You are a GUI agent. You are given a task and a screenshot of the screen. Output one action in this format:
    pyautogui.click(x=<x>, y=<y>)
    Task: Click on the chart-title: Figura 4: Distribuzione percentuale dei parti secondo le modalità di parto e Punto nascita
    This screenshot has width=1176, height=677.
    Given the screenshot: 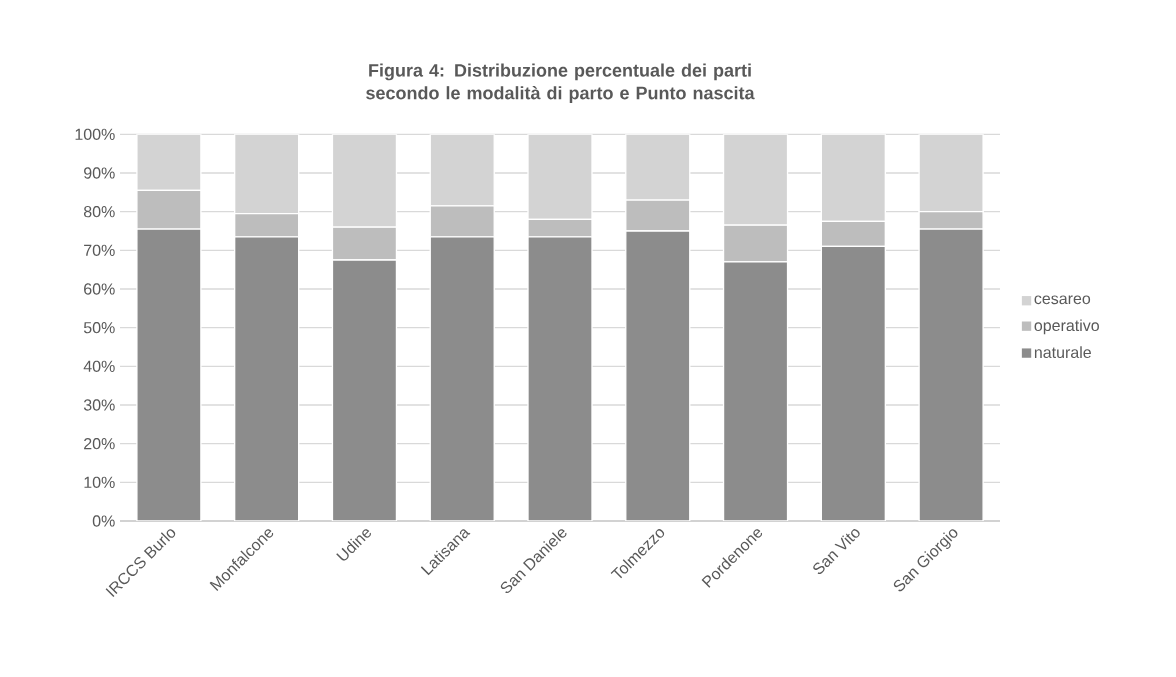 What is the action you would take?
    pyautogui.click(x=560, y=83)
    